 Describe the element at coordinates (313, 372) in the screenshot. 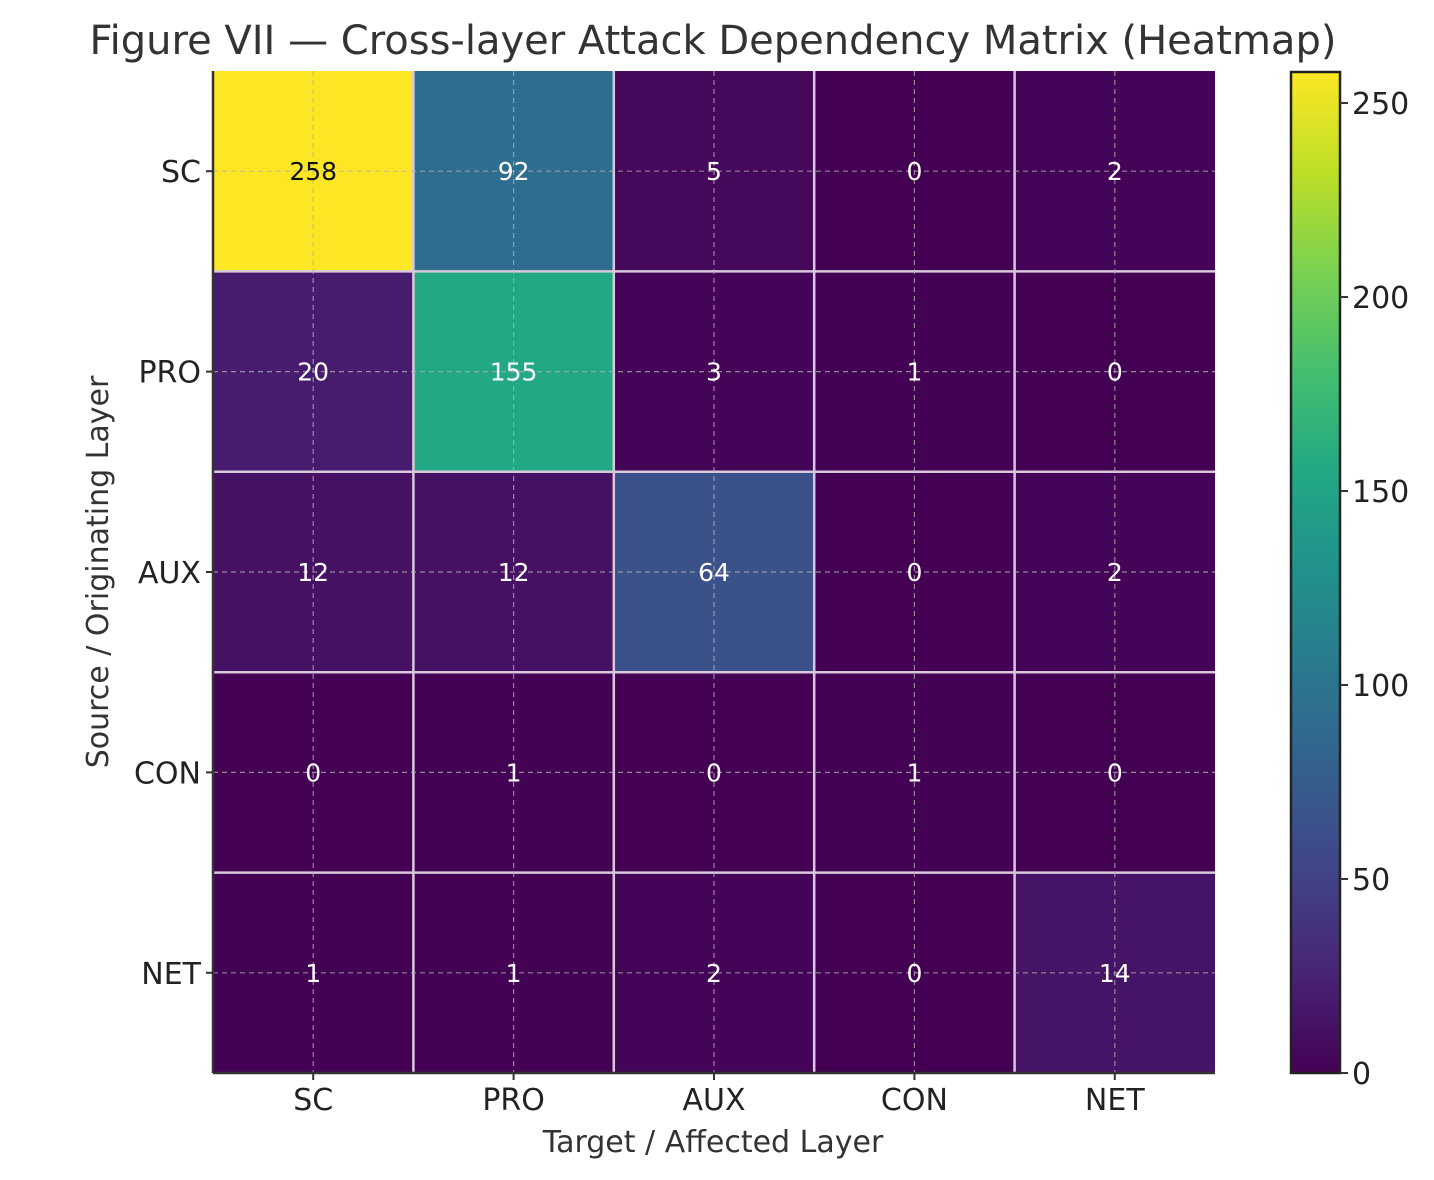

I see `cell-value-label: 20` at that location.